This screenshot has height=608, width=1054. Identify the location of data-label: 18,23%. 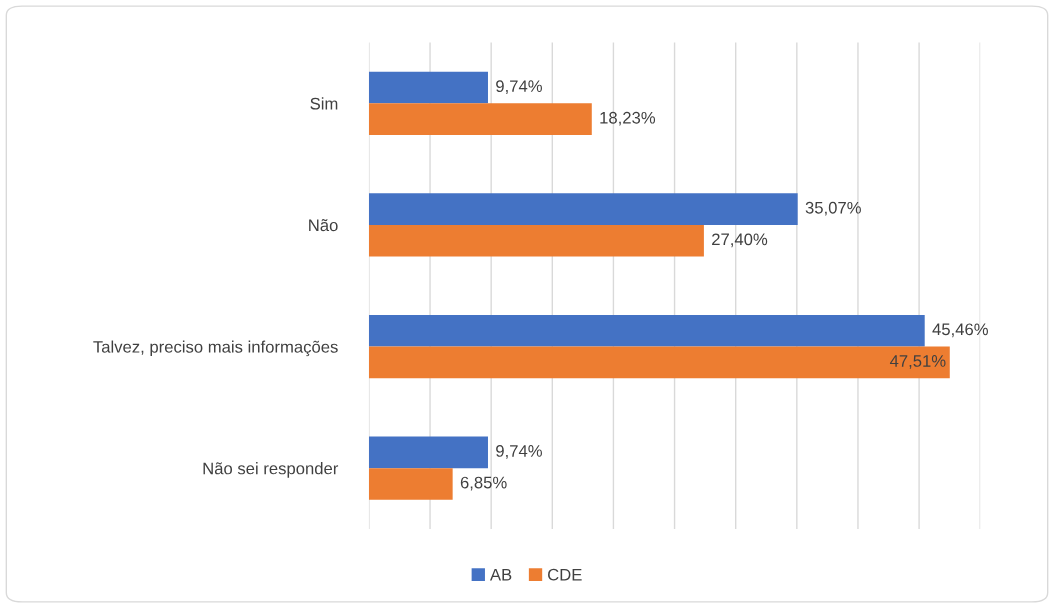
(628, 118).